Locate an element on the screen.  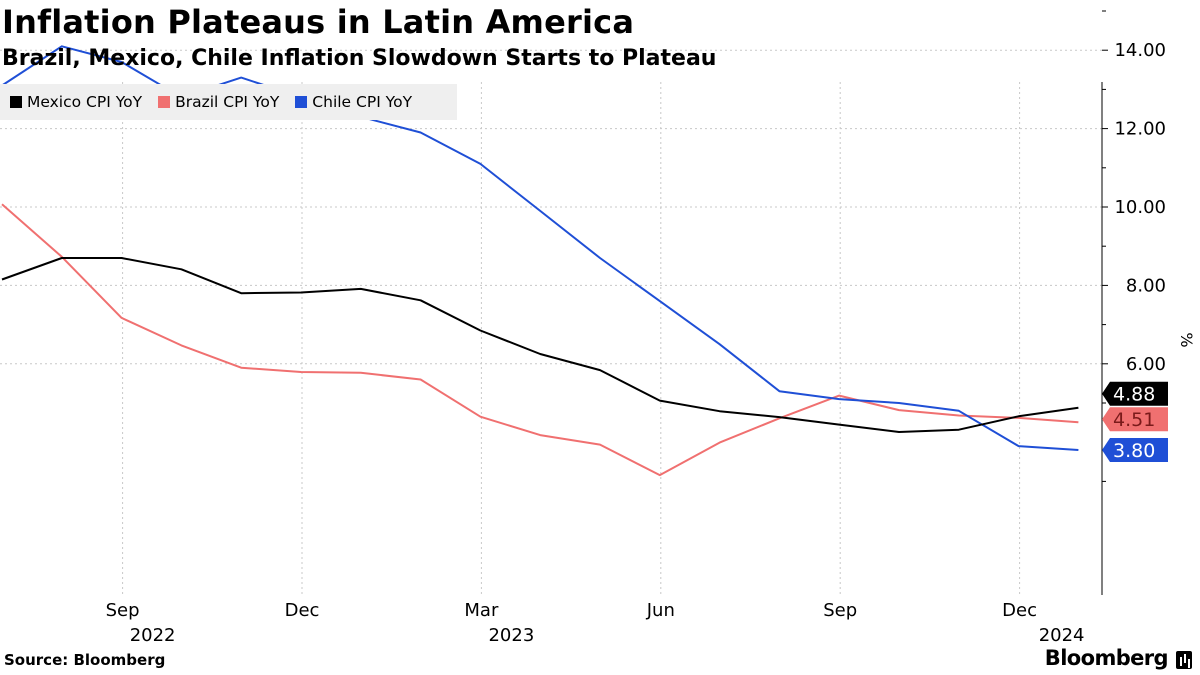
y-tick-label: 10.00 is located at coordinates (1140, 207).